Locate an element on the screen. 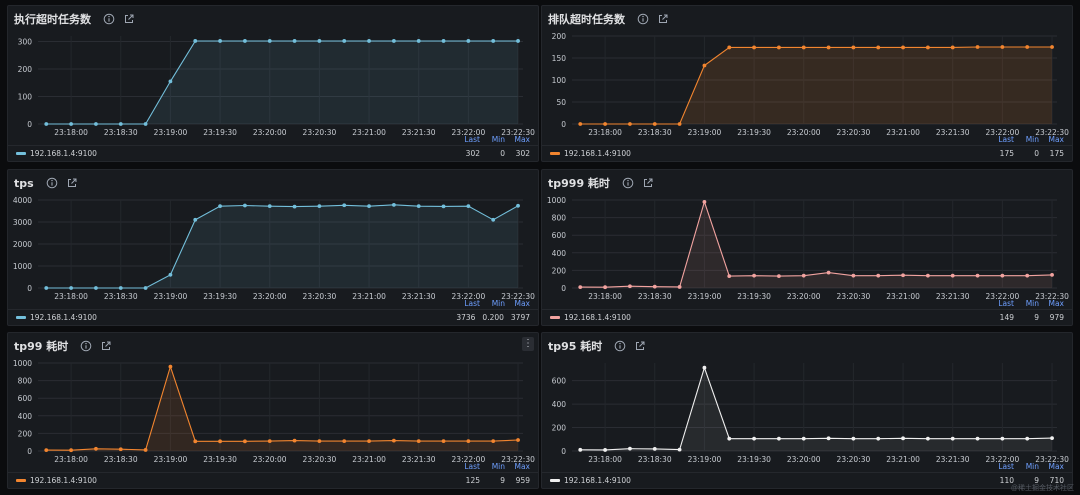 This screenshot has height=495, width=1080. panel-title: tp999 耗时 is located at coordinates (579, 183).